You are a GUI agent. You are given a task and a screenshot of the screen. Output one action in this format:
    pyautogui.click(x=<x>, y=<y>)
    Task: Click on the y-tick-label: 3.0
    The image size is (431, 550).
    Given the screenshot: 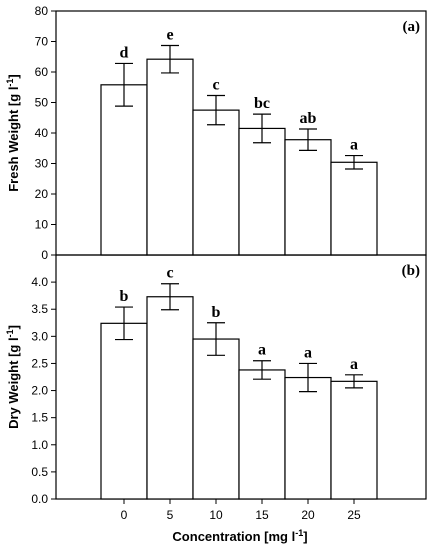 What is the action you would take?
    pyautogui.click(x=39, y=336)
    